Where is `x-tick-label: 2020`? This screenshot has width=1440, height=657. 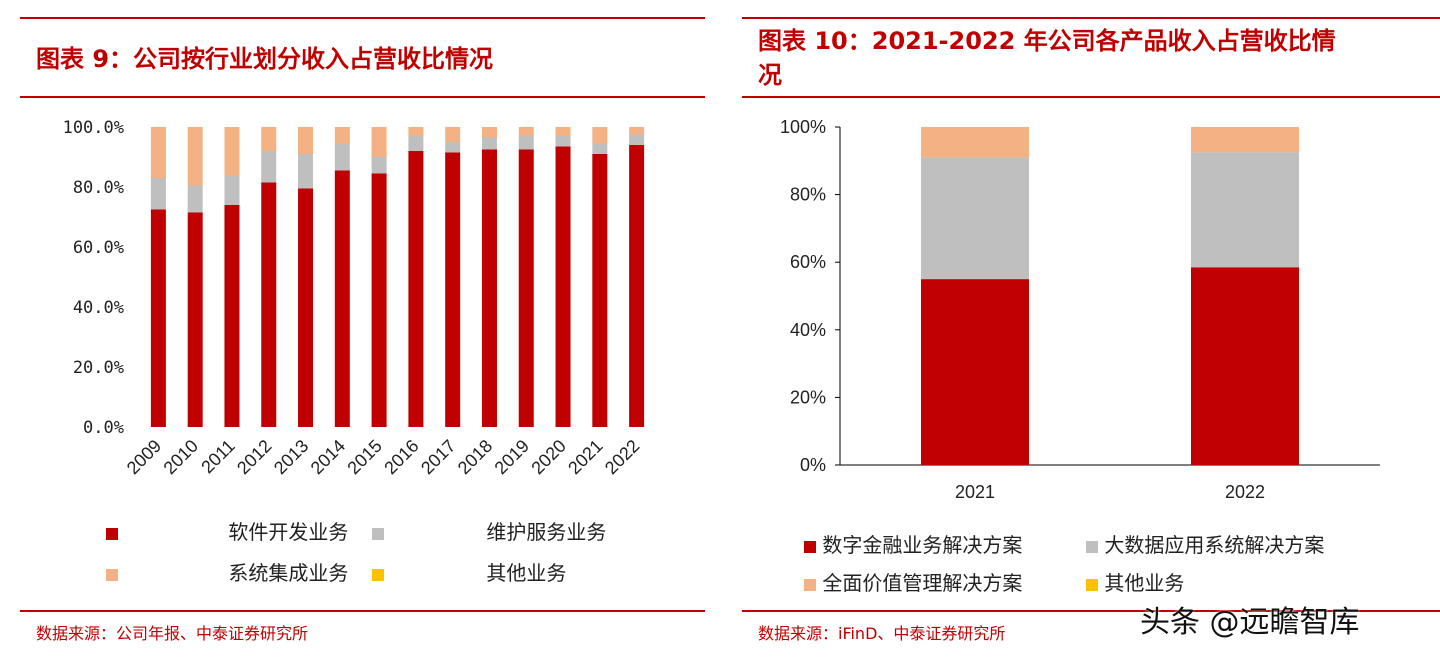 x-tick-label: 2020 is located at coordinates (548, 457).